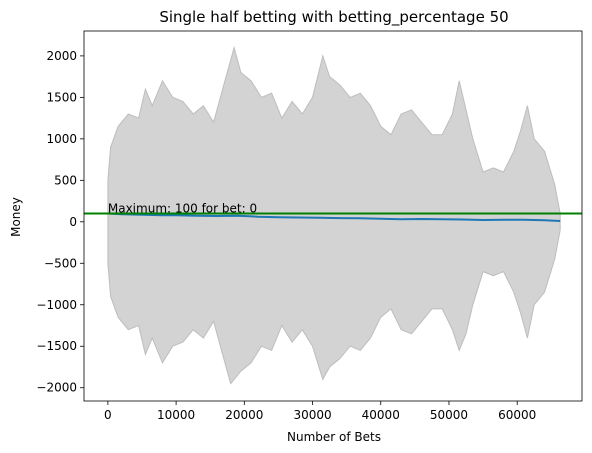  What do you see at coordinates (176, 415) in the screenshot?
I see `x-tick-label: 10000` at bounding box center [176, 415].